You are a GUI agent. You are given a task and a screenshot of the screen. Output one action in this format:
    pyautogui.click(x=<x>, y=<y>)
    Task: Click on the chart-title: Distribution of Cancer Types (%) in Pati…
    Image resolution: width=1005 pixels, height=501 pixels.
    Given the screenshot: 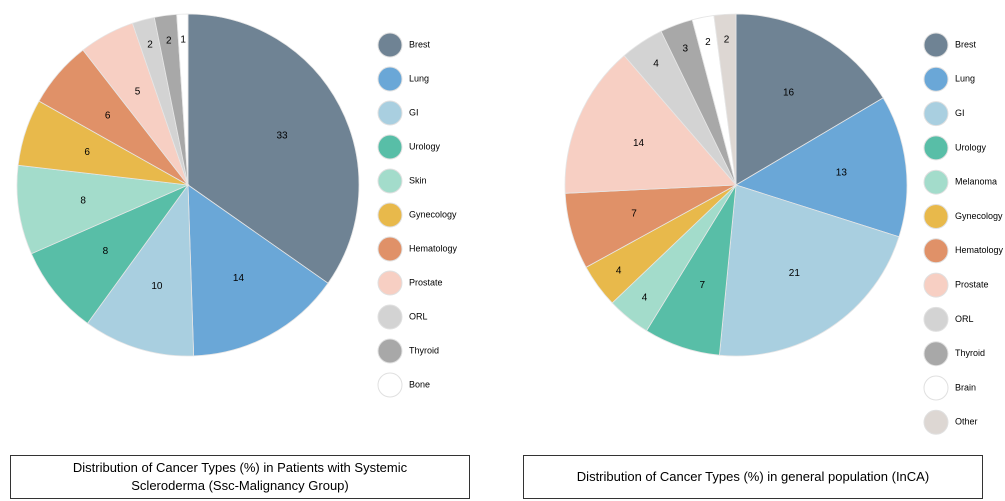 What is the action you would take?
    pyautogui.click(x=240, y=477)
    